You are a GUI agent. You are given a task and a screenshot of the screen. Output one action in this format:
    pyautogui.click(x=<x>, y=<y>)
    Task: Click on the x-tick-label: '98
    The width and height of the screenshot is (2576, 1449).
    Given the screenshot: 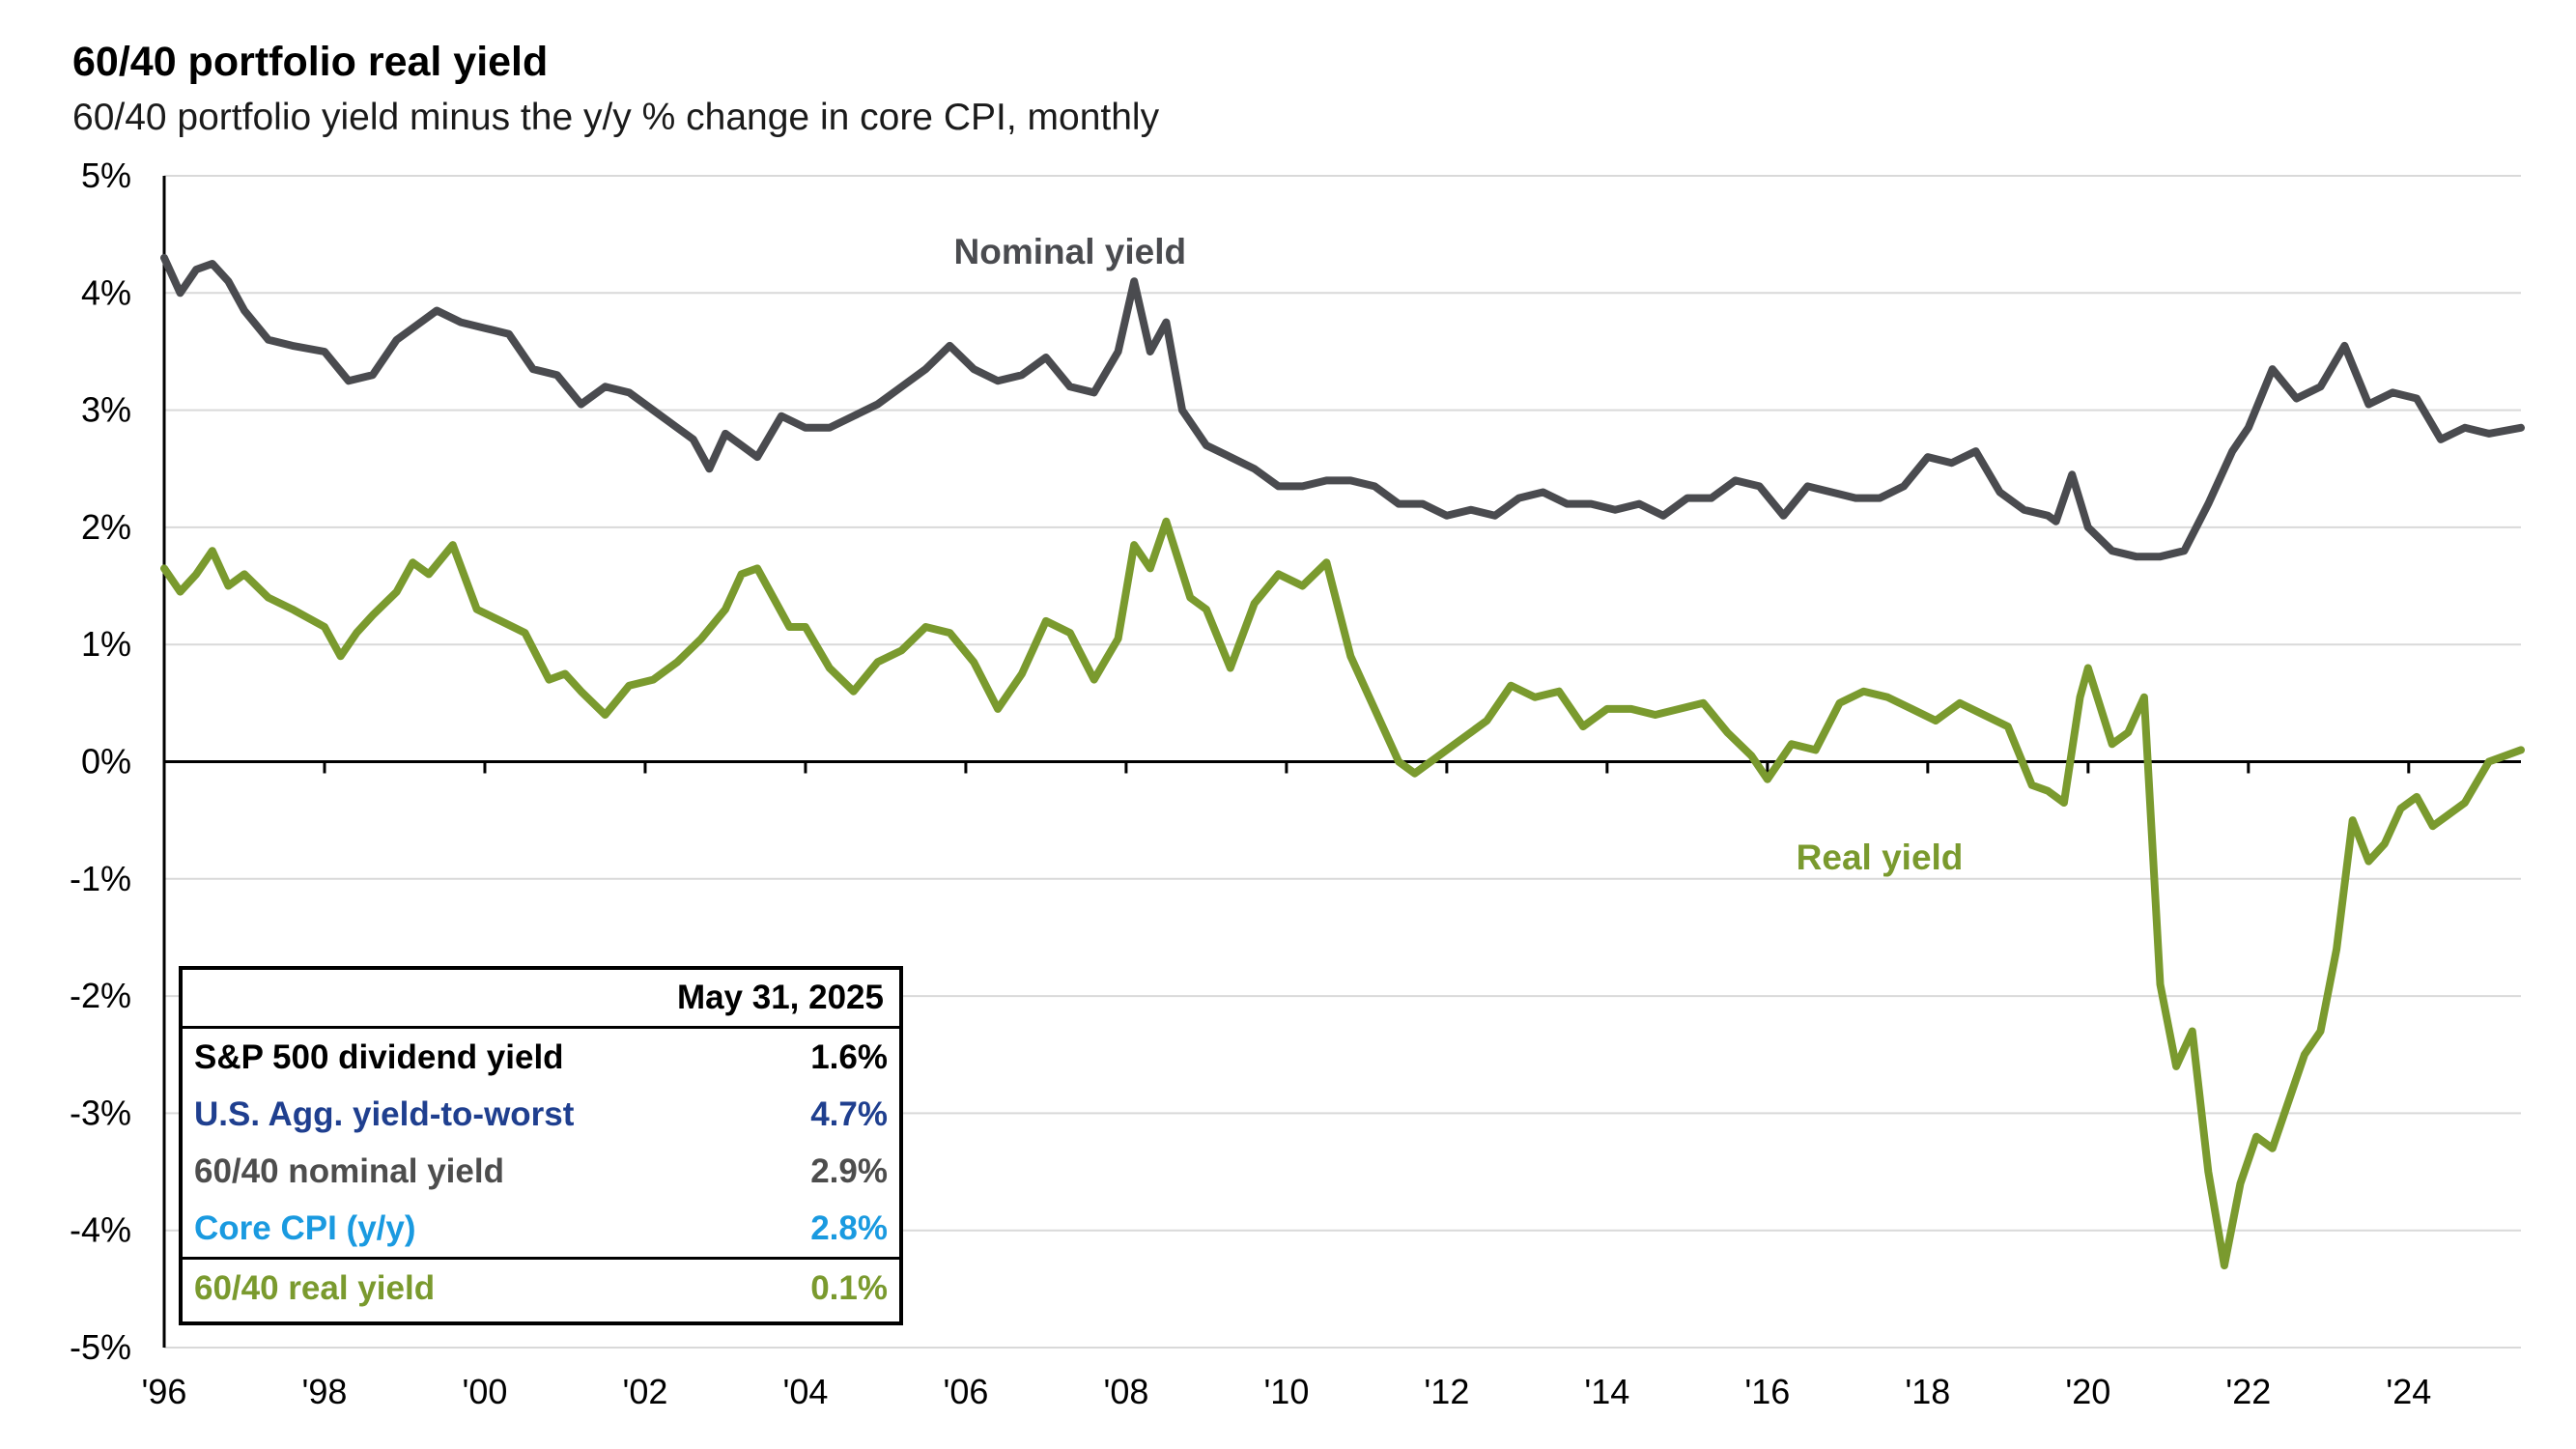 What is the action you would take?
    pyautogui.click(x=325, y=1391)
    